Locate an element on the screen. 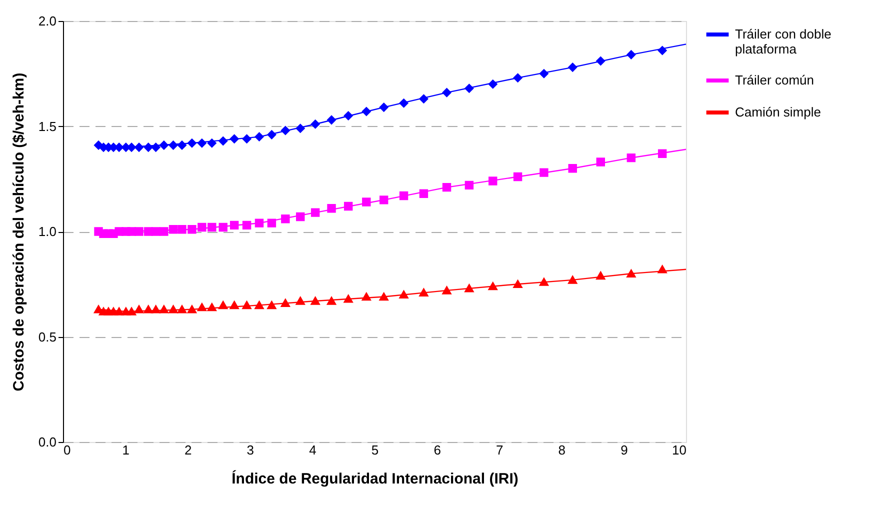 The height and width of the screenshot is (523, 891). y-tick-label: 1.0 is located at coordinates (47, 231).